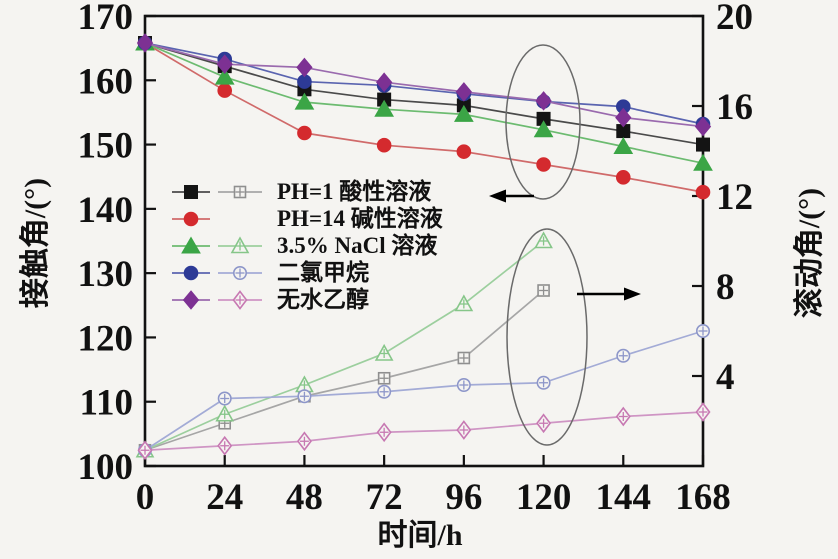 The image size is (838, 559). Describe the element at coordinates (703, 497) in the screenshot. I see `svg-text: 168` at that location.